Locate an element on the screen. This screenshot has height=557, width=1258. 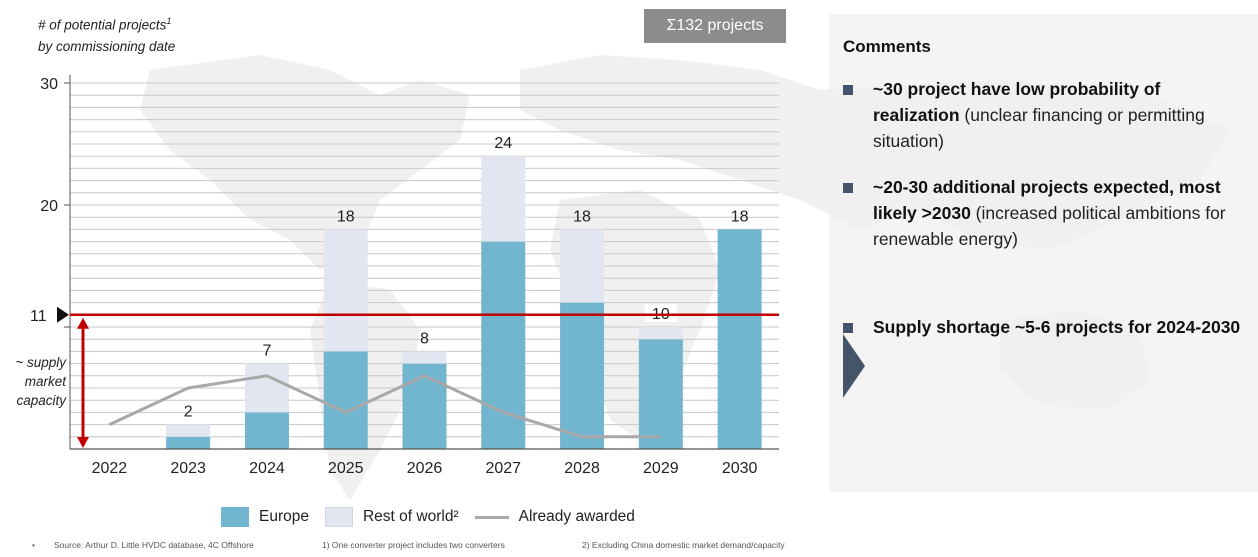
bar-europe-2029 is located at coordinates (660, 394).